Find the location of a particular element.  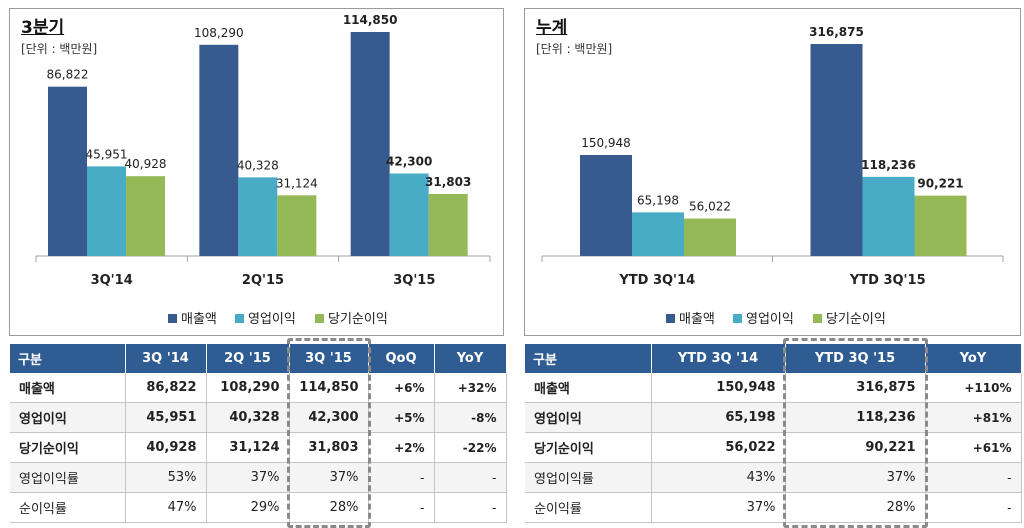

panel-title: 3분기 is located at coordinates (43, 28).